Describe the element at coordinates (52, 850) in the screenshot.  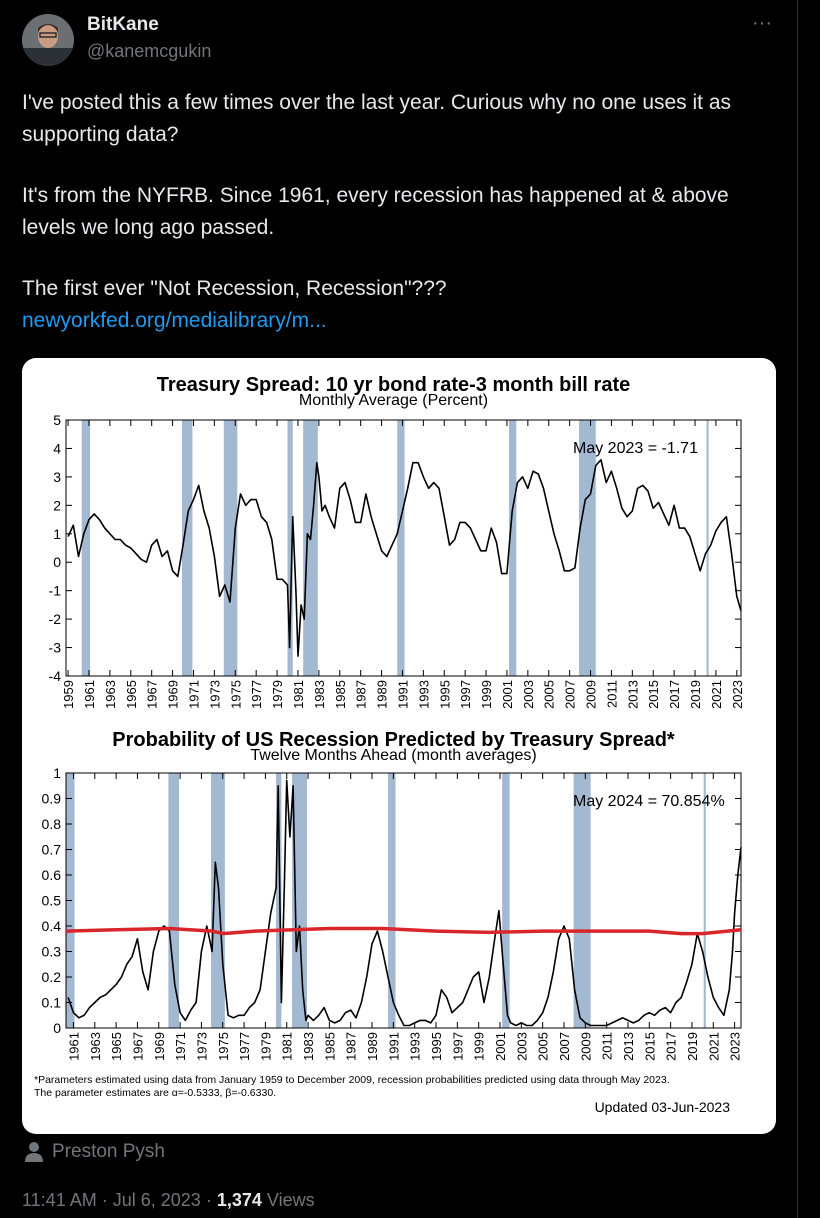
I see `y-tick-label: 0.7` at that location.